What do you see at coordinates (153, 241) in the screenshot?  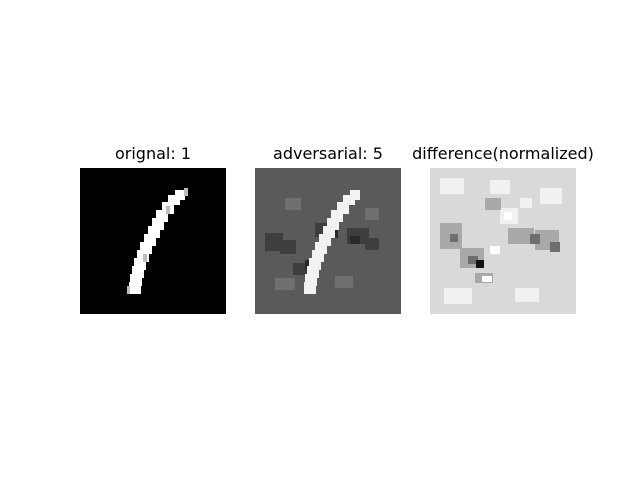 I see `original-image` at bounding box center [153, 241].